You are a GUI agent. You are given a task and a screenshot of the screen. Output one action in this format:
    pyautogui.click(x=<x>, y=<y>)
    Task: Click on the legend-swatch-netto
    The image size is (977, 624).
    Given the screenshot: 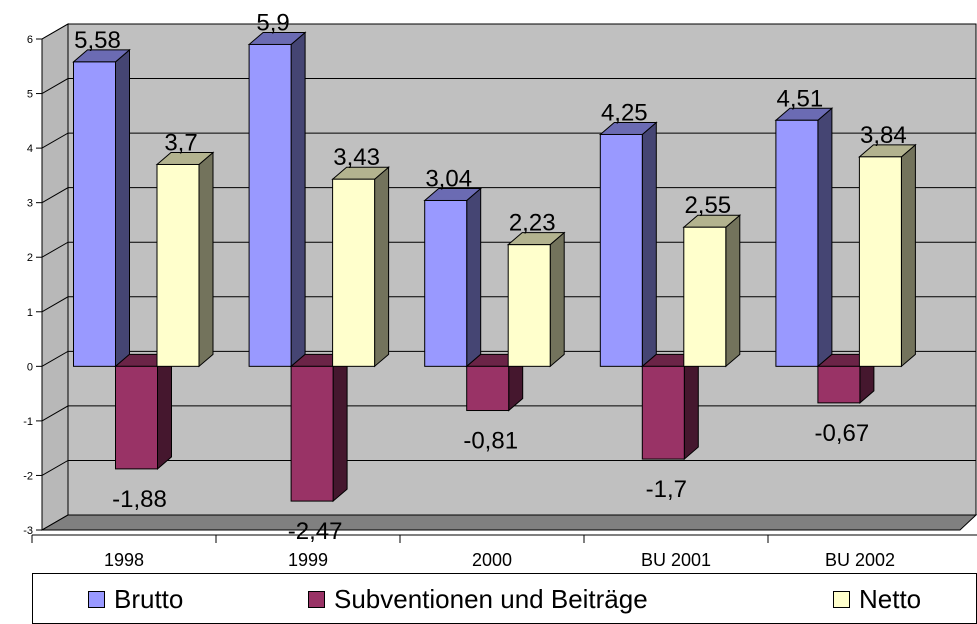 What is the action you would take?
    pyautogui.click(x=841, y=599)
    